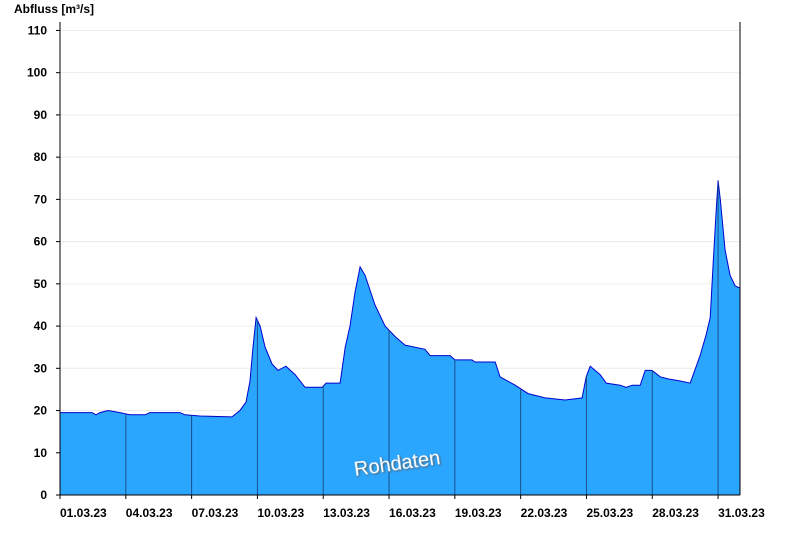 Image resolution: width=800 pixels, height=555 pixels. I want to click on y-tick-label: 110, so click(38, 30).